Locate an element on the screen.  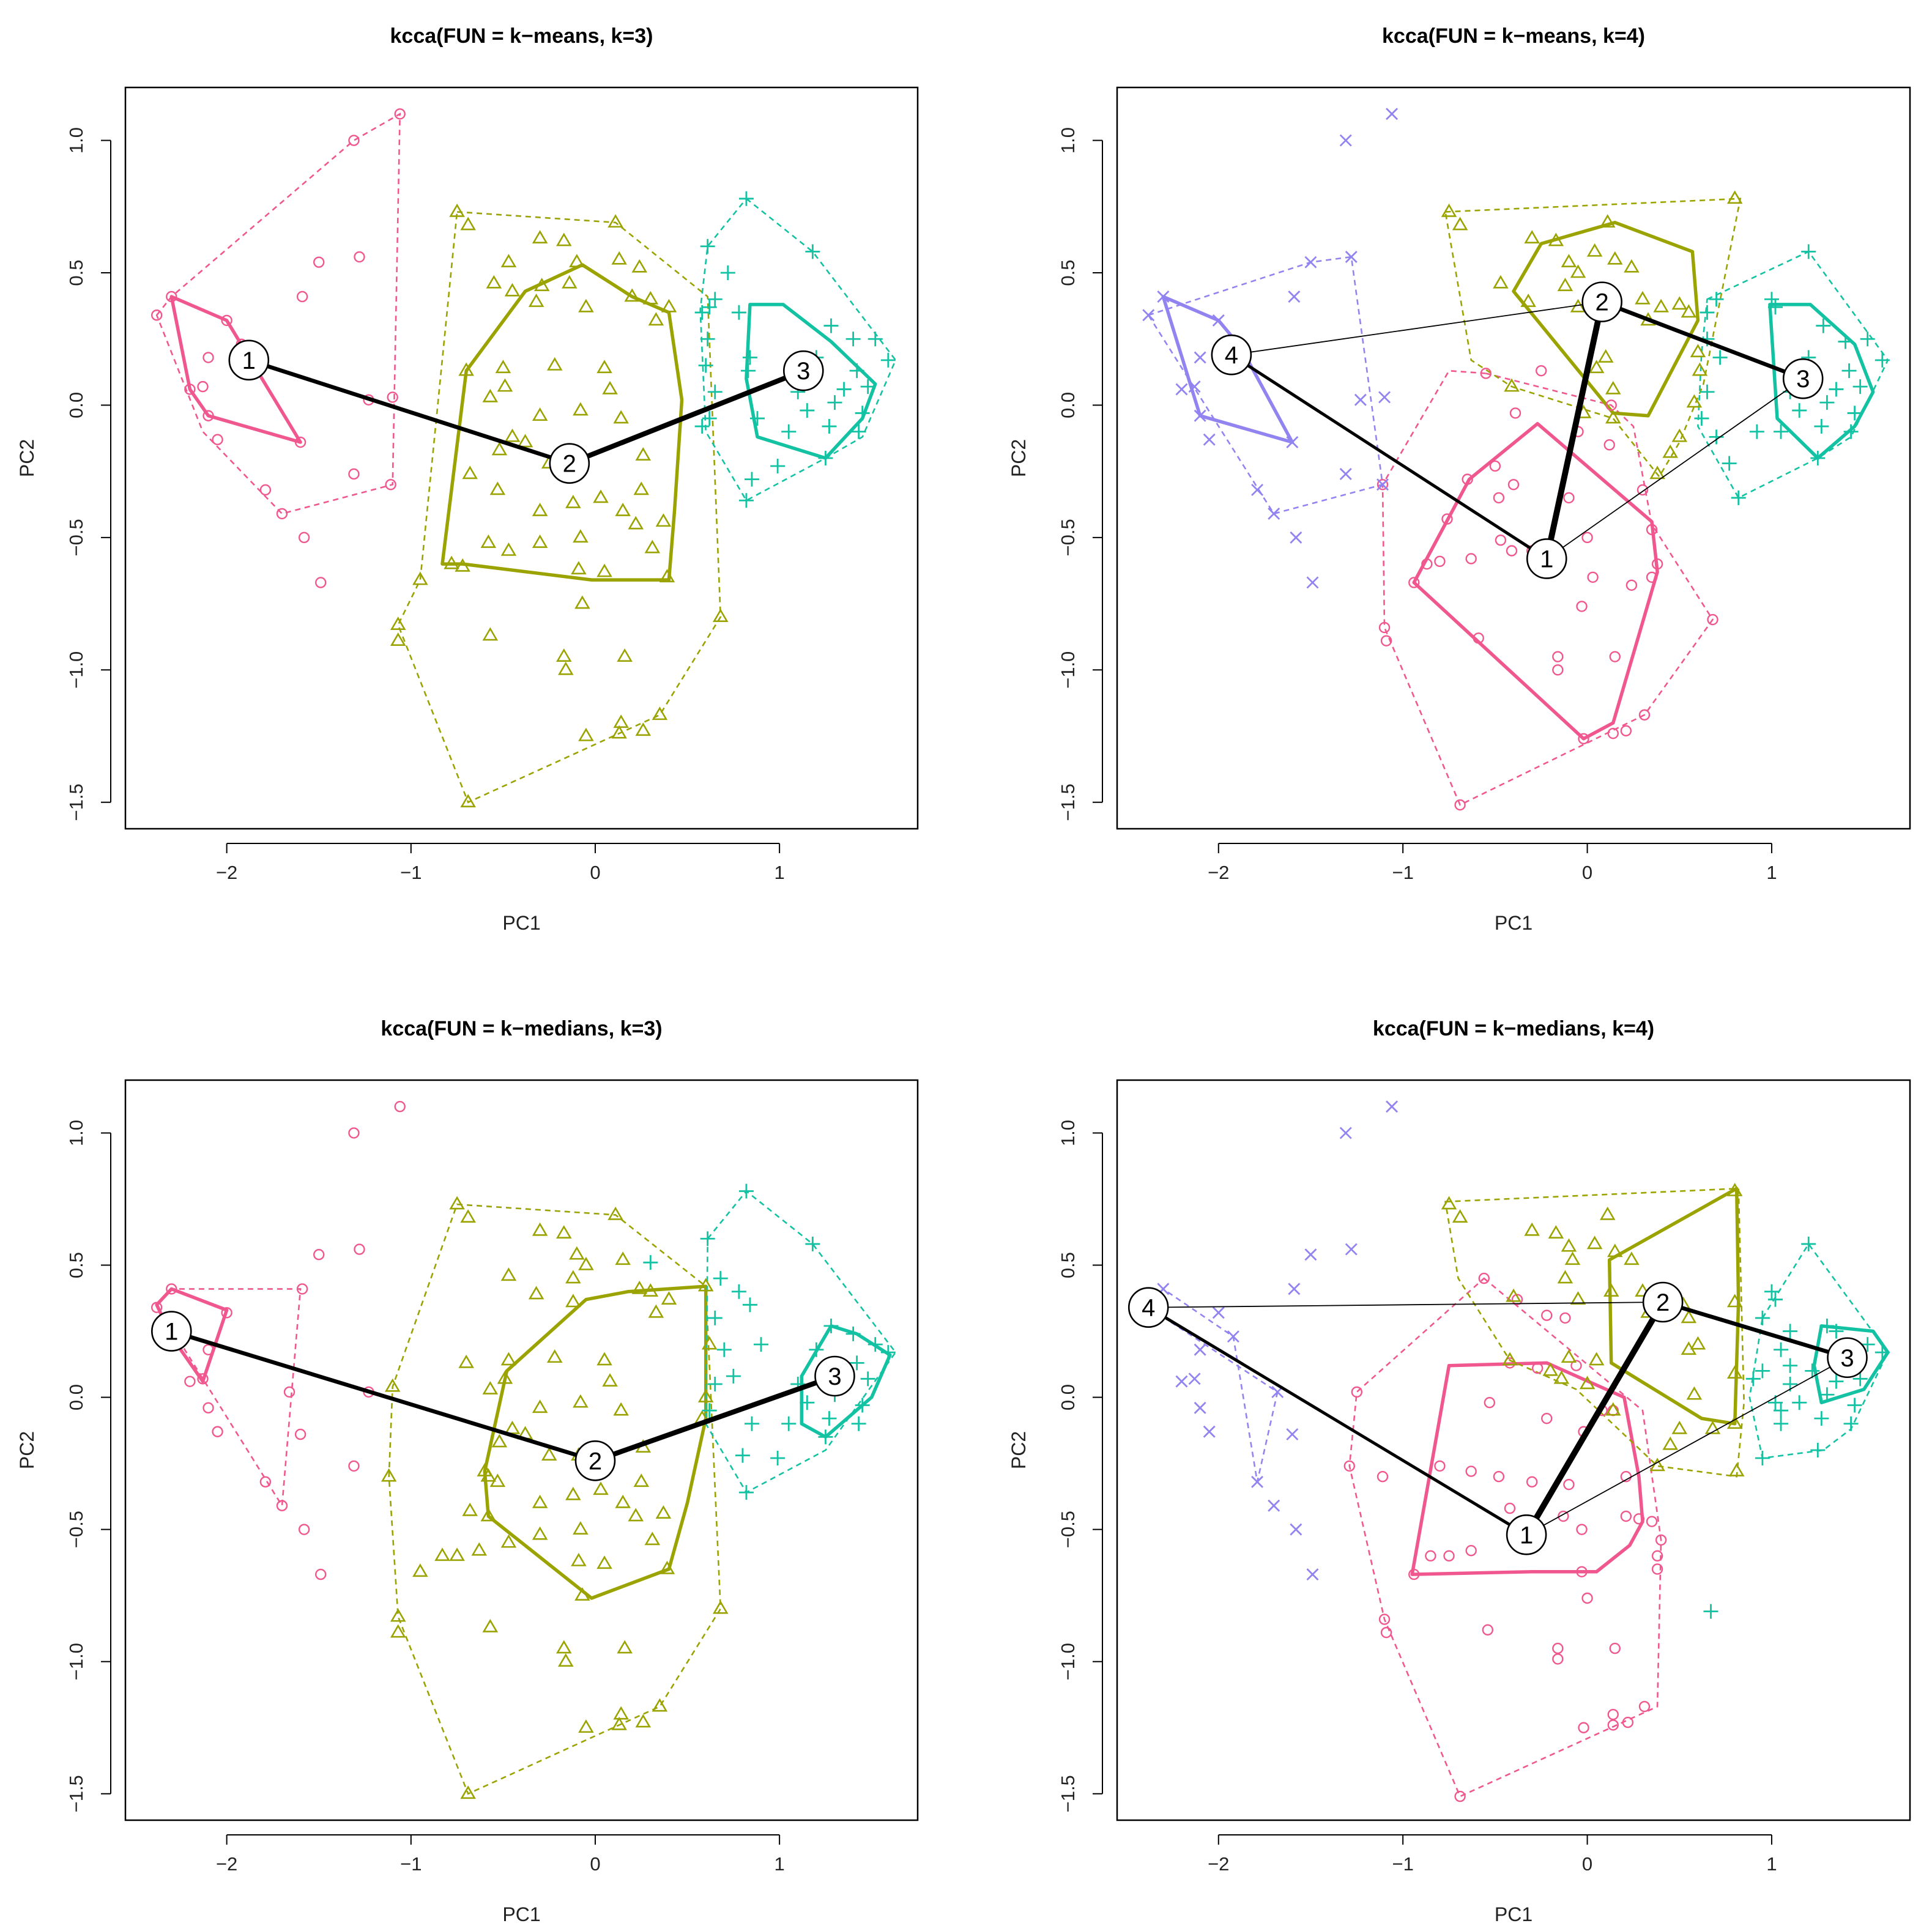
y-axis: −1.5 −1.0 −0.5 0.0 0.5 1.0 PC2 is located at coordinates (63, 474).